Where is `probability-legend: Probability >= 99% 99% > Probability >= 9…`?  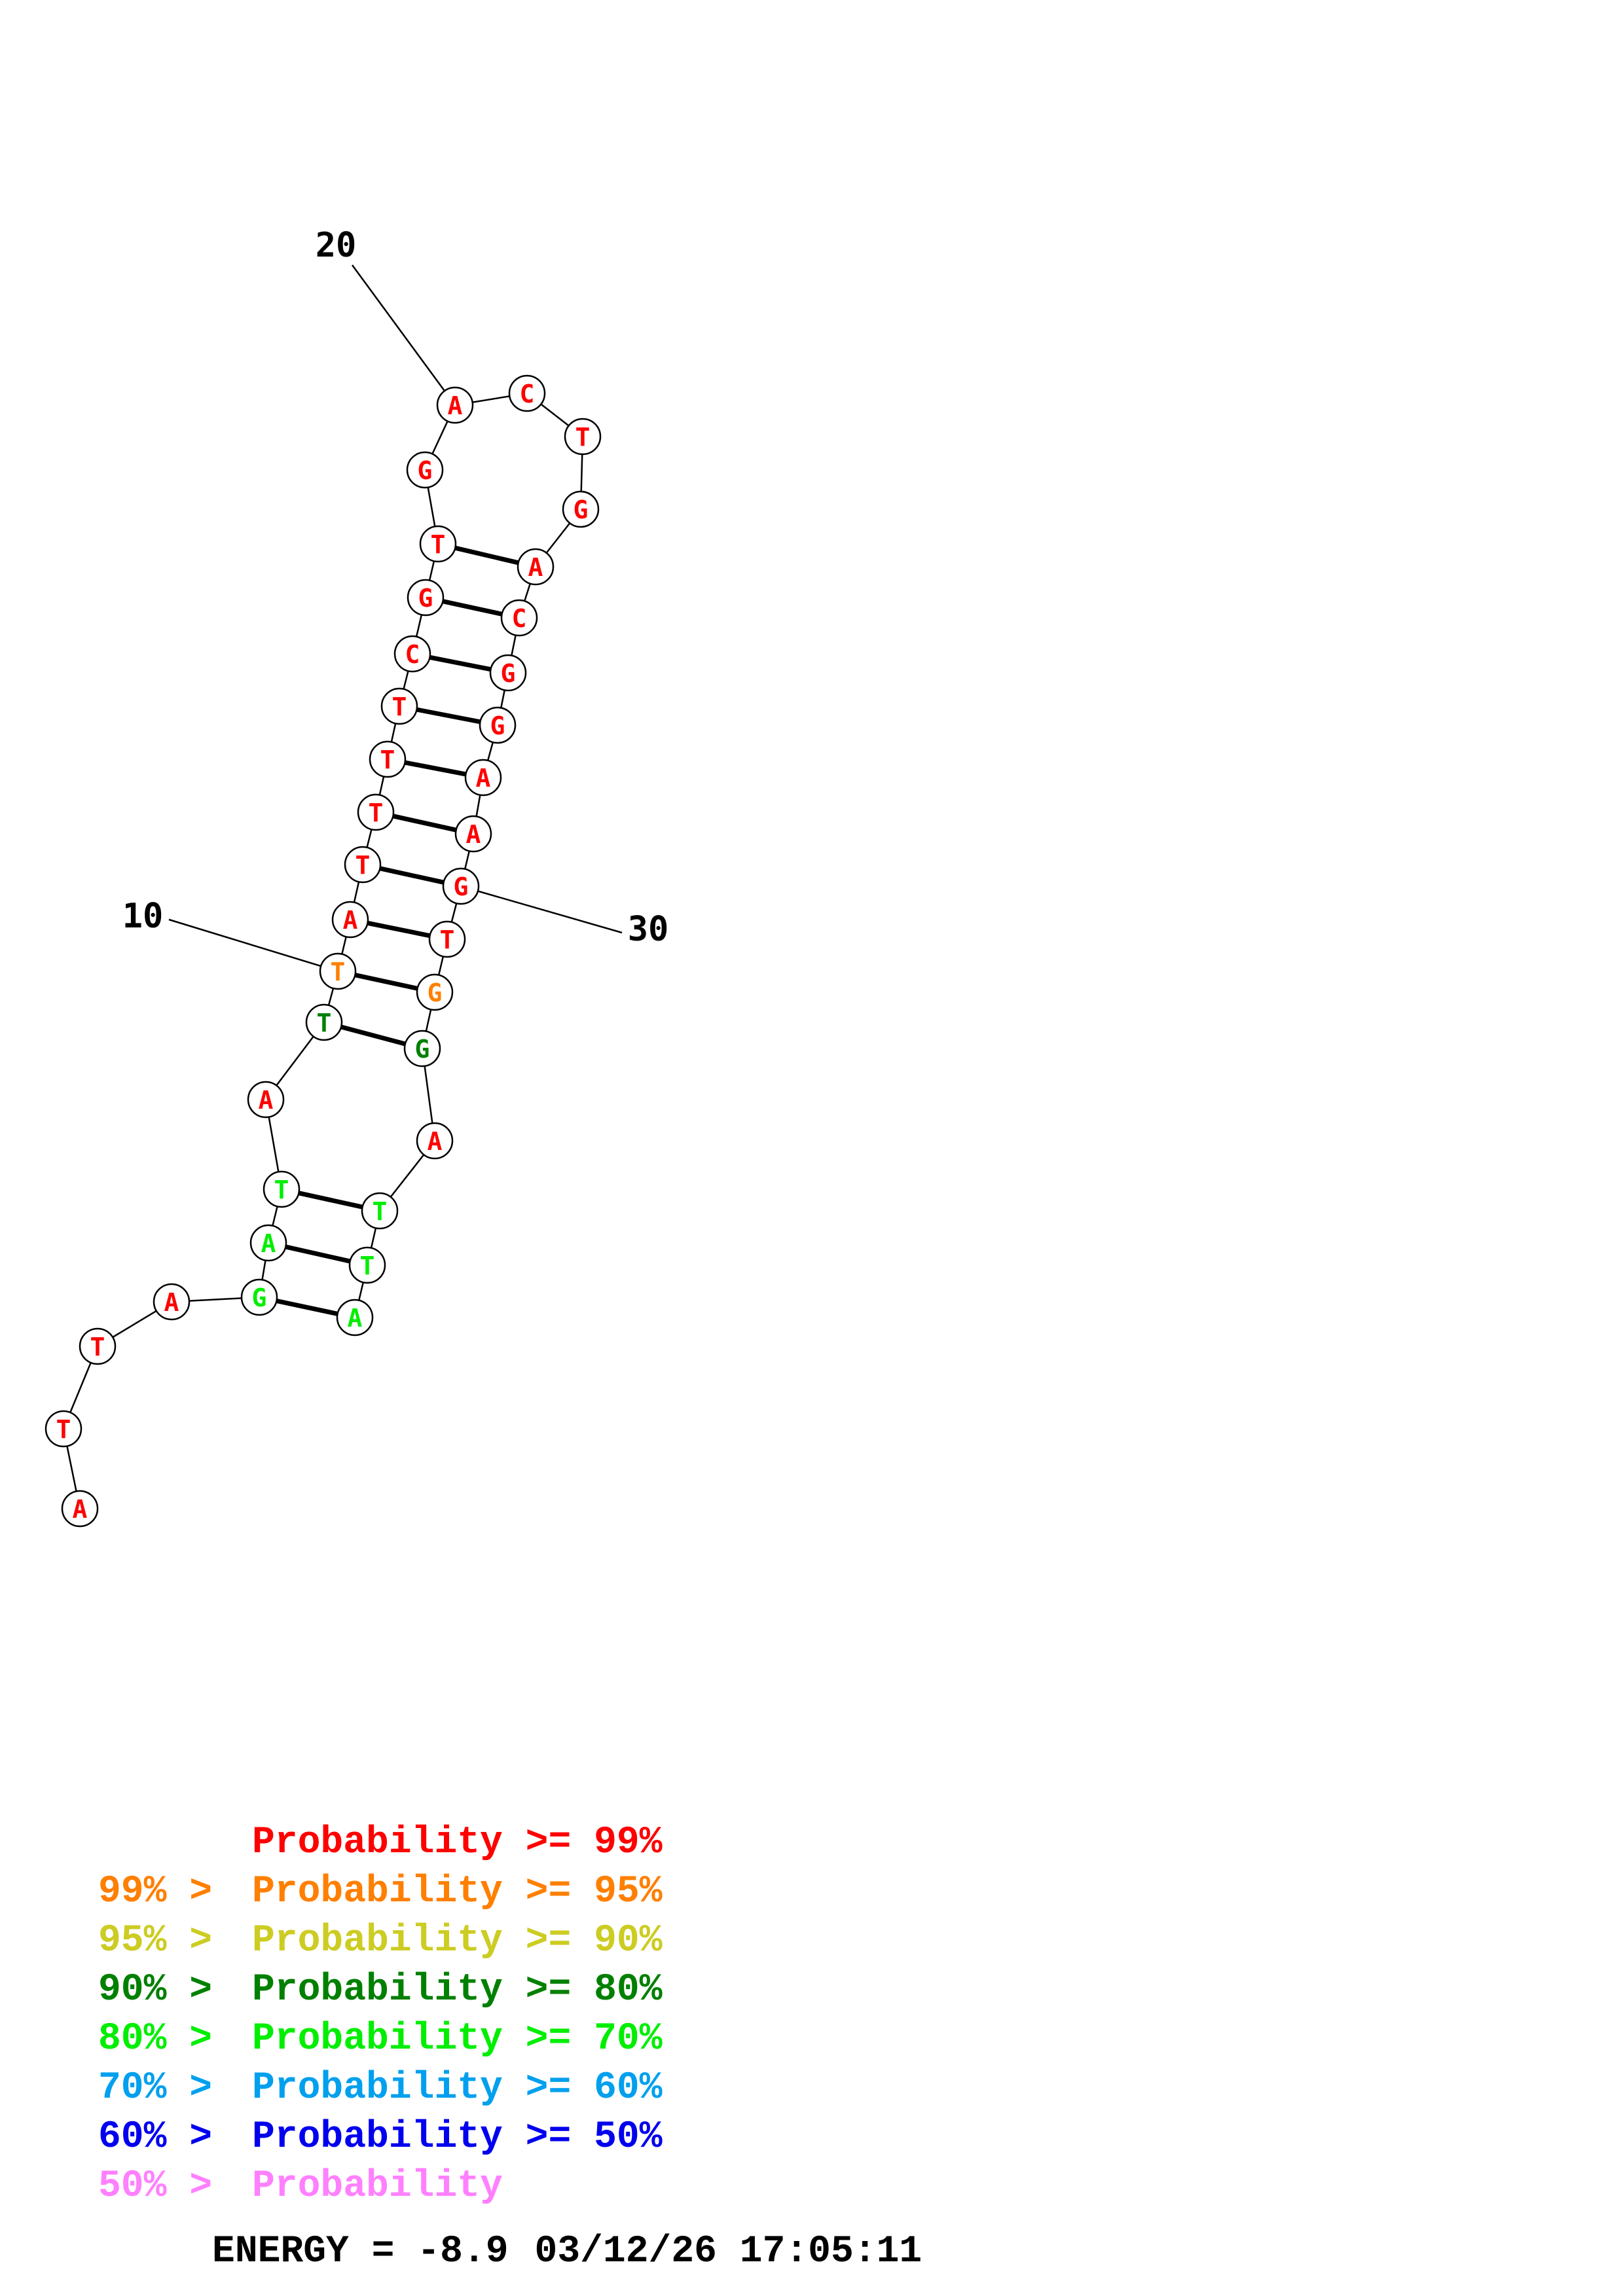
probability-legend: Probability >= 99% 99% > Probability >= 9… is located at coordinates (380, 2014).